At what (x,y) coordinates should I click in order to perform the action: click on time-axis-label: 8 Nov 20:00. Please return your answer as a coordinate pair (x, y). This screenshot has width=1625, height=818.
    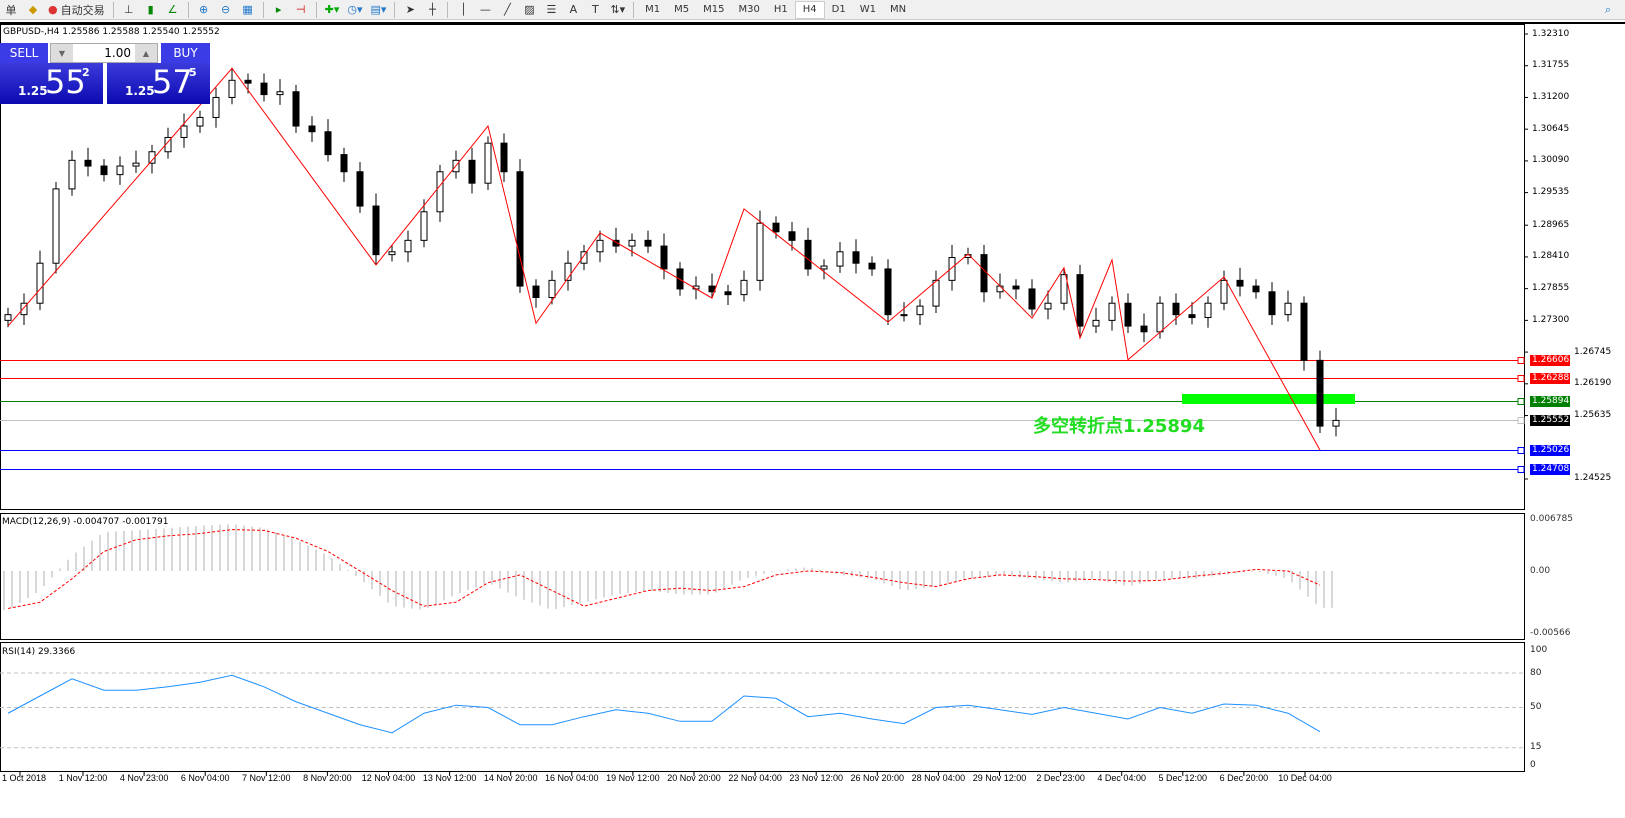
    Looking at the image, I should click on (327, 778).